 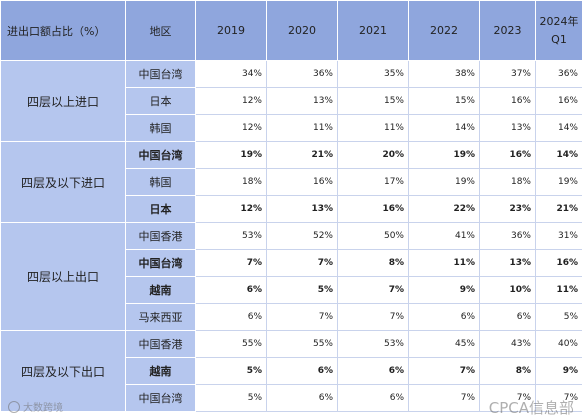 What do you see at coordinates (558, 344) in the screenshot?
I see `value-cell: 40%` at bounding box center [558, 344].